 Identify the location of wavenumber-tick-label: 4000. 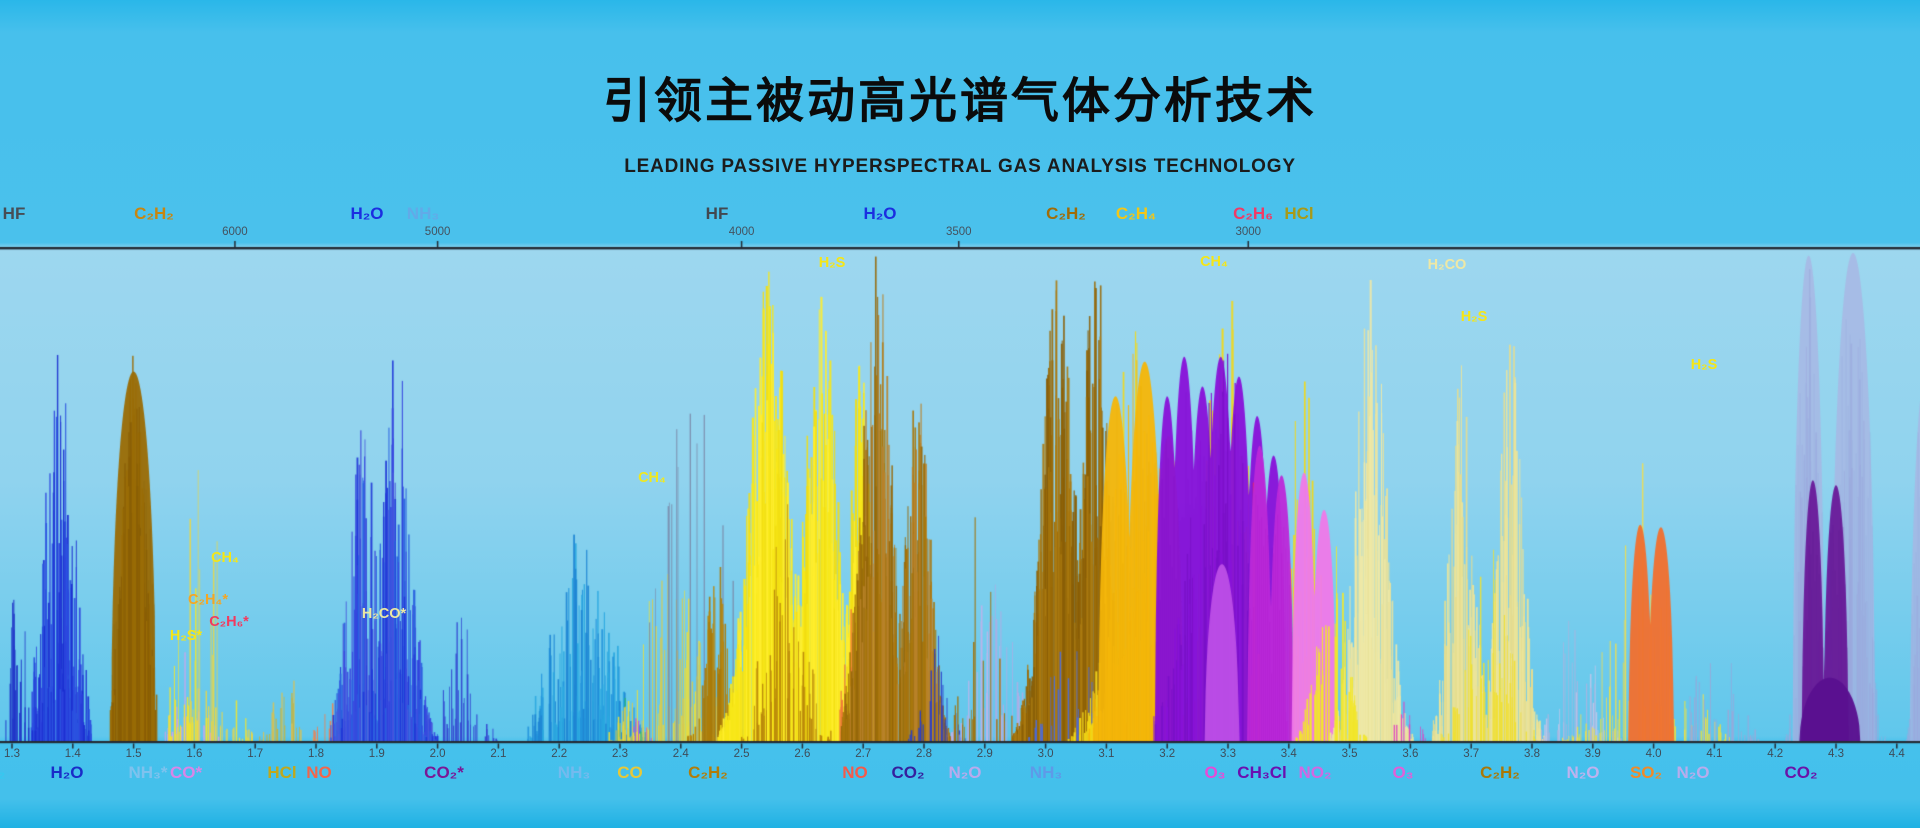
(741, 232).